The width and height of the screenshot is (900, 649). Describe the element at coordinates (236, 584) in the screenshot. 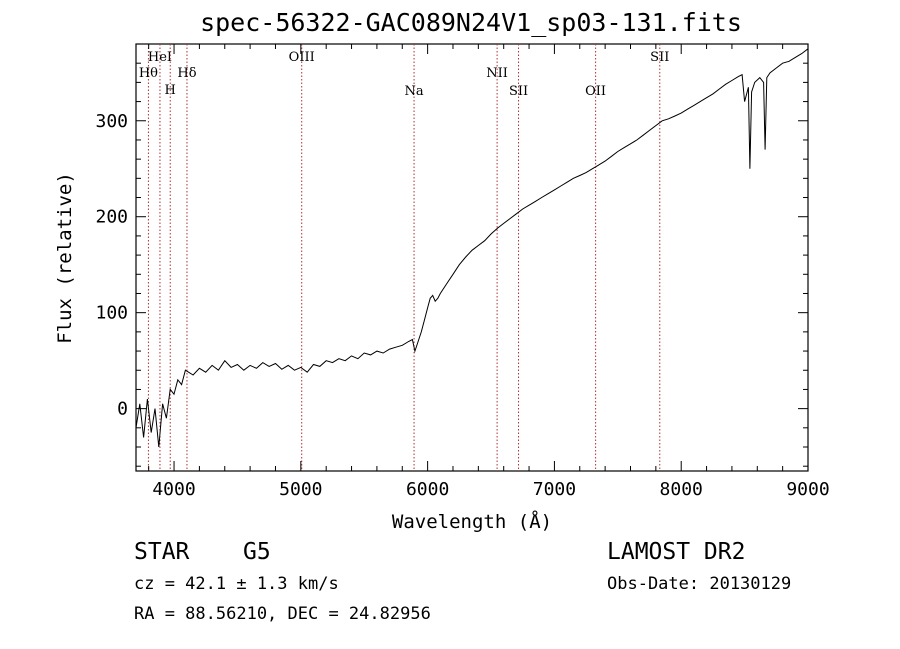

I see `redshift-value: cz = 42.1 ± 1.3 km/s` at that location.